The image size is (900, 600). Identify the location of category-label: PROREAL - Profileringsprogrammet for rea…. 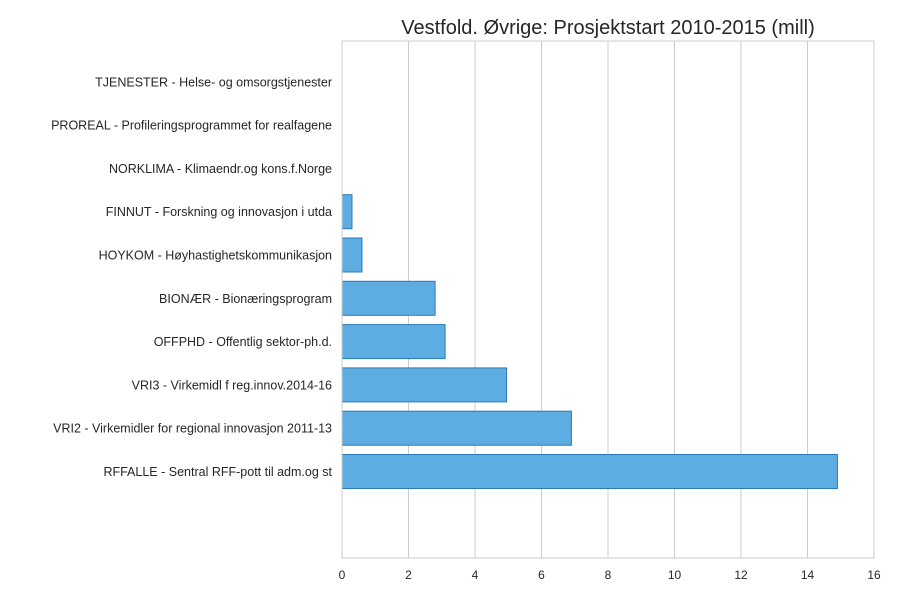
(191, 126).